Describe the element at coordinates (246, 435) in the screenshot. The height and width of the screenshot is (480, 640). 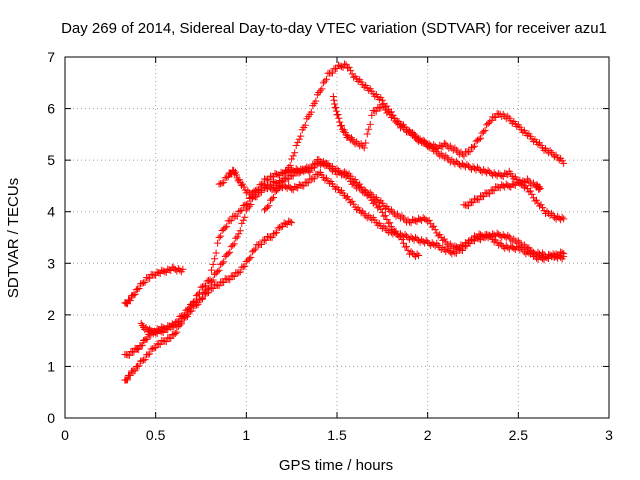
I see `x-tick-label: 1` at that location.